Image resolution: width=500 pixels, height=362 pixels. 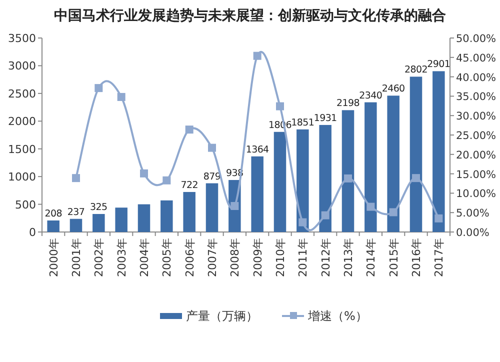 What do you see at coordinates (302, 122) in the screenshot?
I see `data-label: 1851` at bounding box center [302, 122].